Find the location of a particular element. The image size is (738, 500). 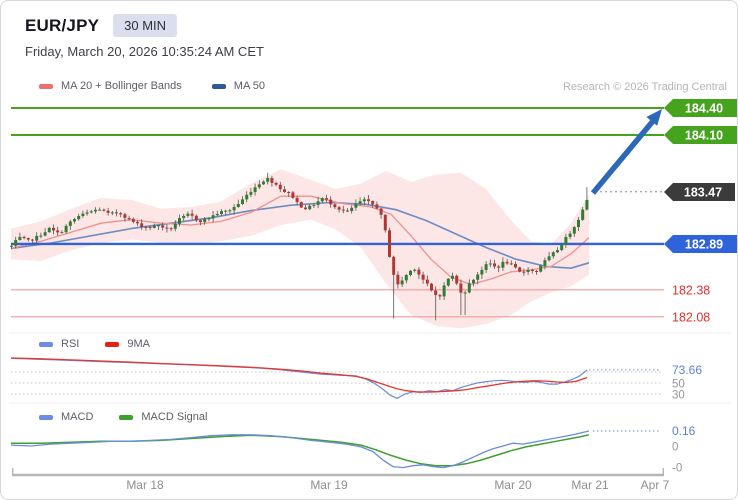

pivot-value: 182.89 is located at coordinates (704, 245).